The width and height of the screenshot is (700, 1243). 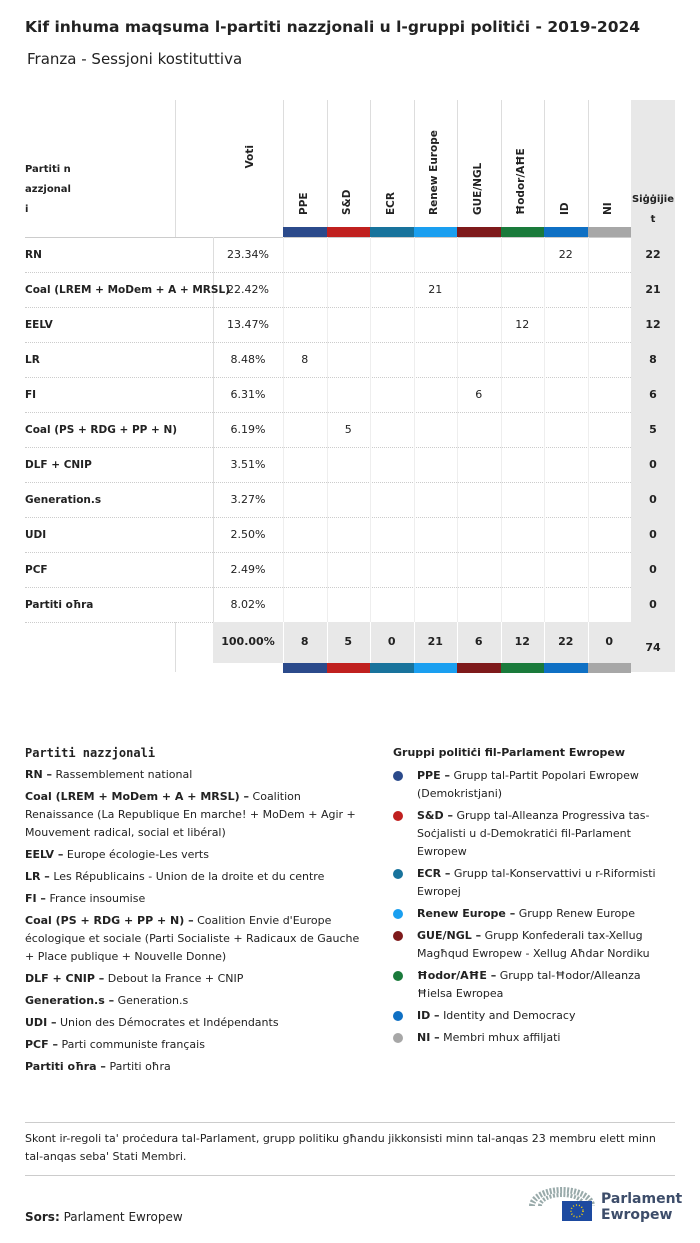 What do you see at coordinates (58, 464) in the screenshot?
I see `party-name: DLF + CNIP` at bounding box center [58, 464].